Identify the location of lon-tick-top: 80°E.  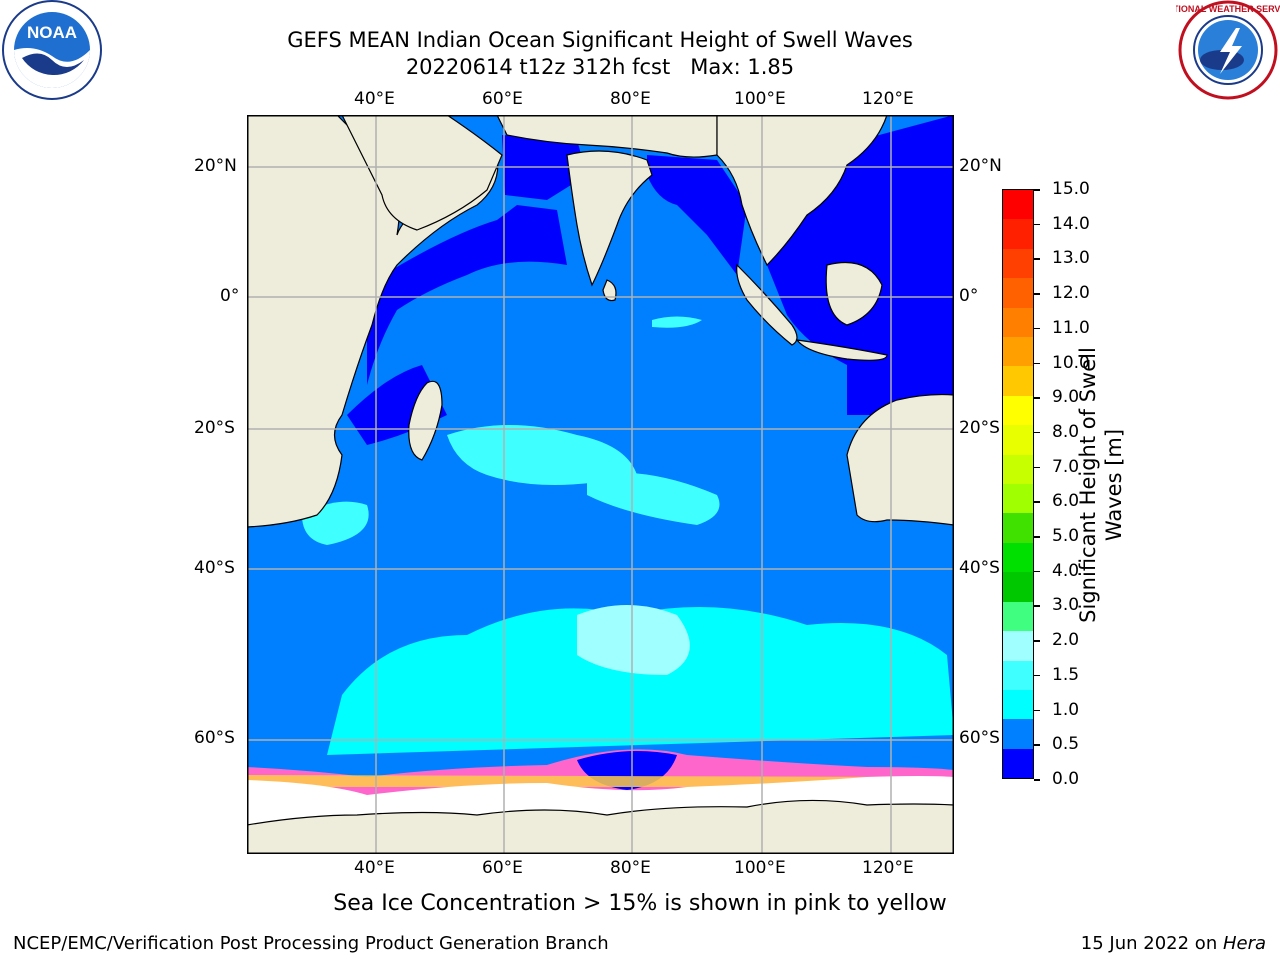
(630, 99).